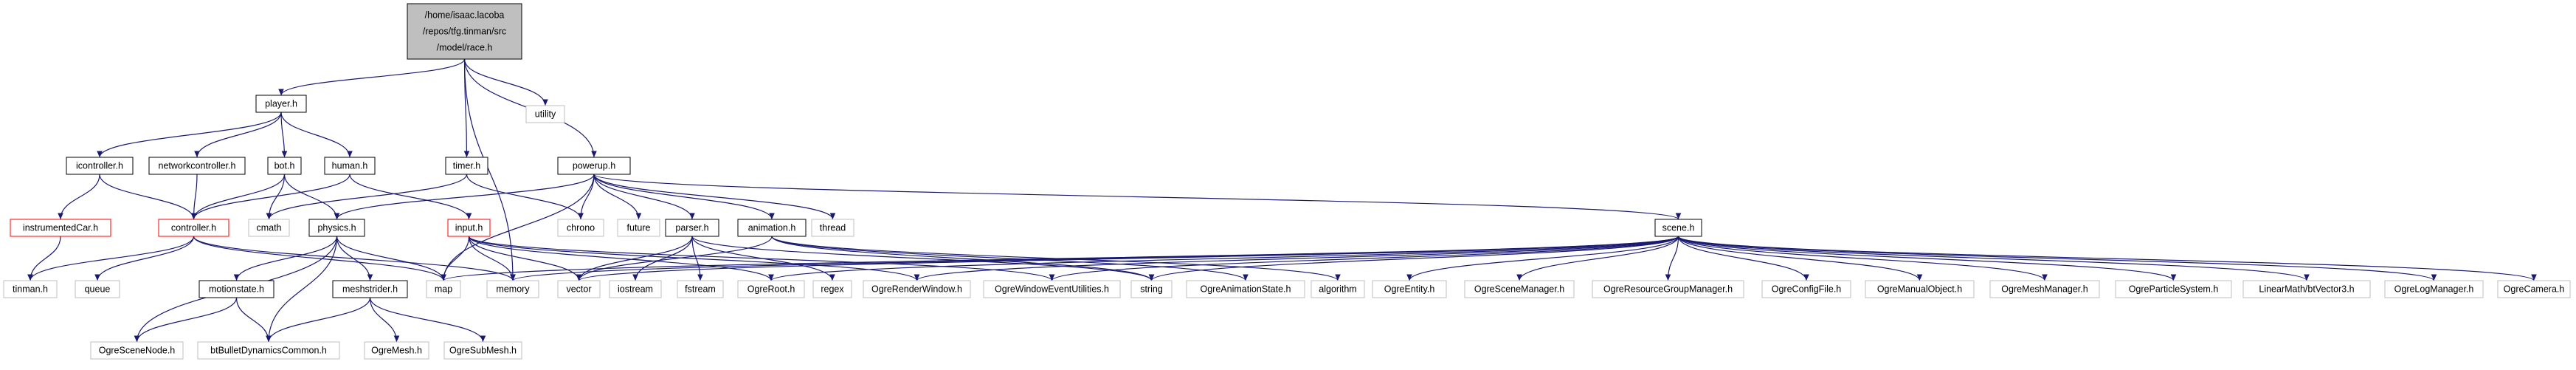 Image resolution: width=2576 pixels, height=370 pixels. Describe the element at coordinates (1152, 289) in the screenshot. I see `node-string: string` at that location.